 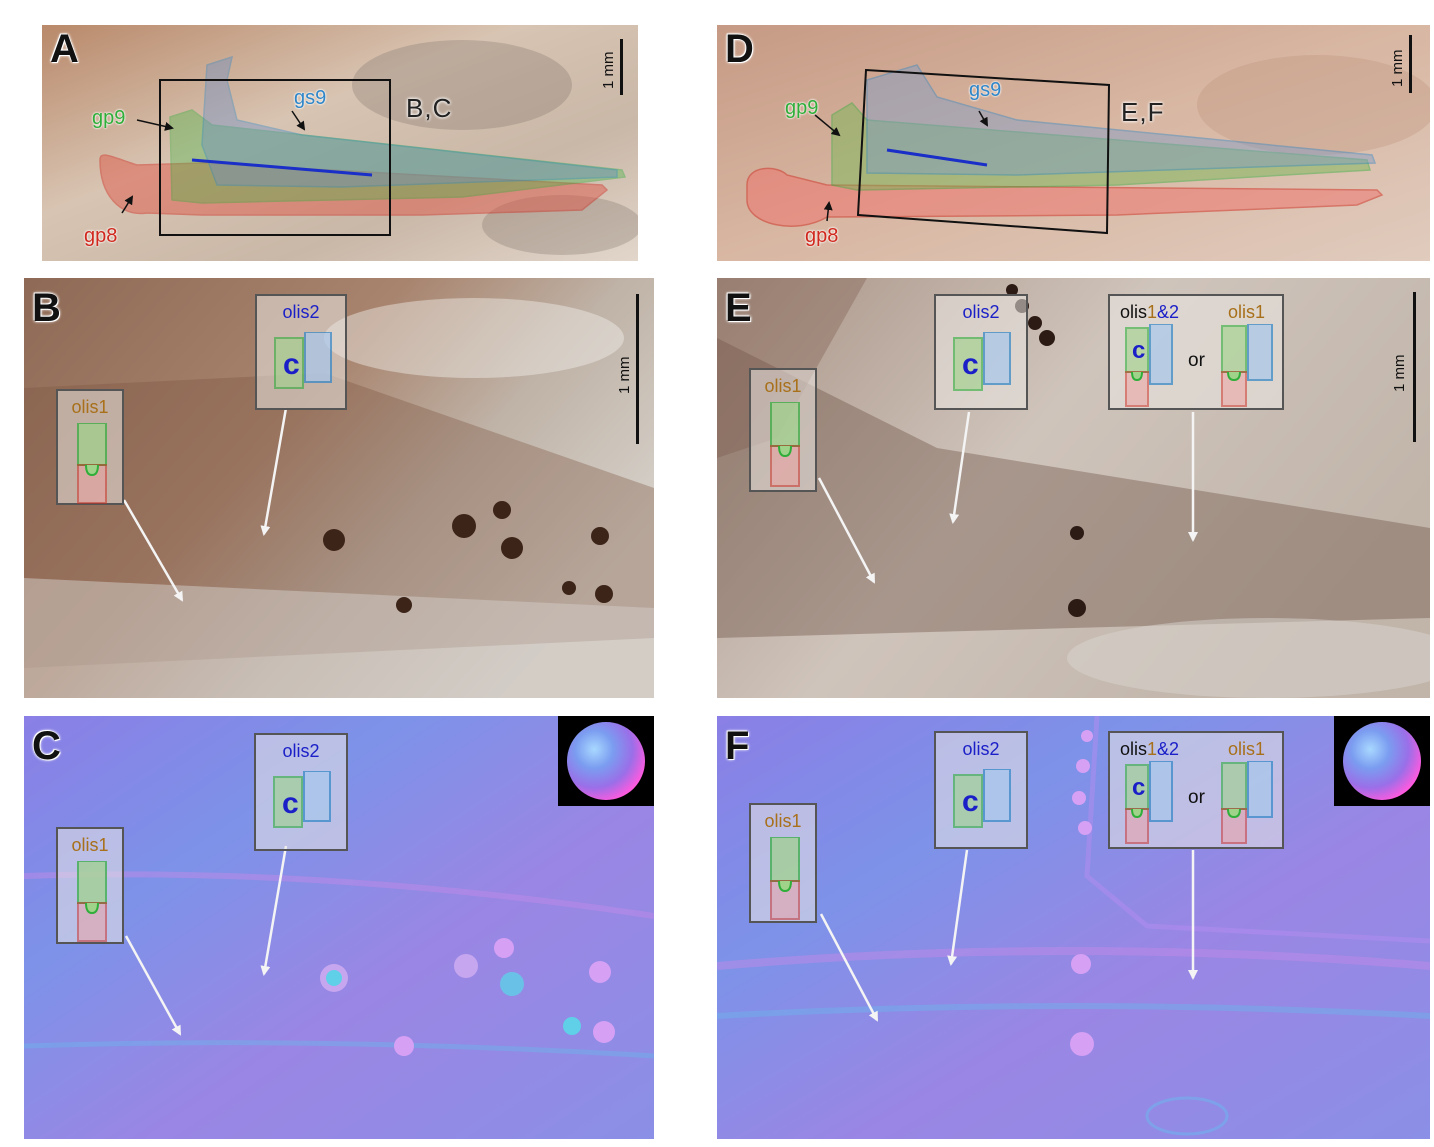 What do you see at coordinates (822, 236) in the screenshot?
I see `tag-gp8-d: gp8` at bounding box center [822, 236].